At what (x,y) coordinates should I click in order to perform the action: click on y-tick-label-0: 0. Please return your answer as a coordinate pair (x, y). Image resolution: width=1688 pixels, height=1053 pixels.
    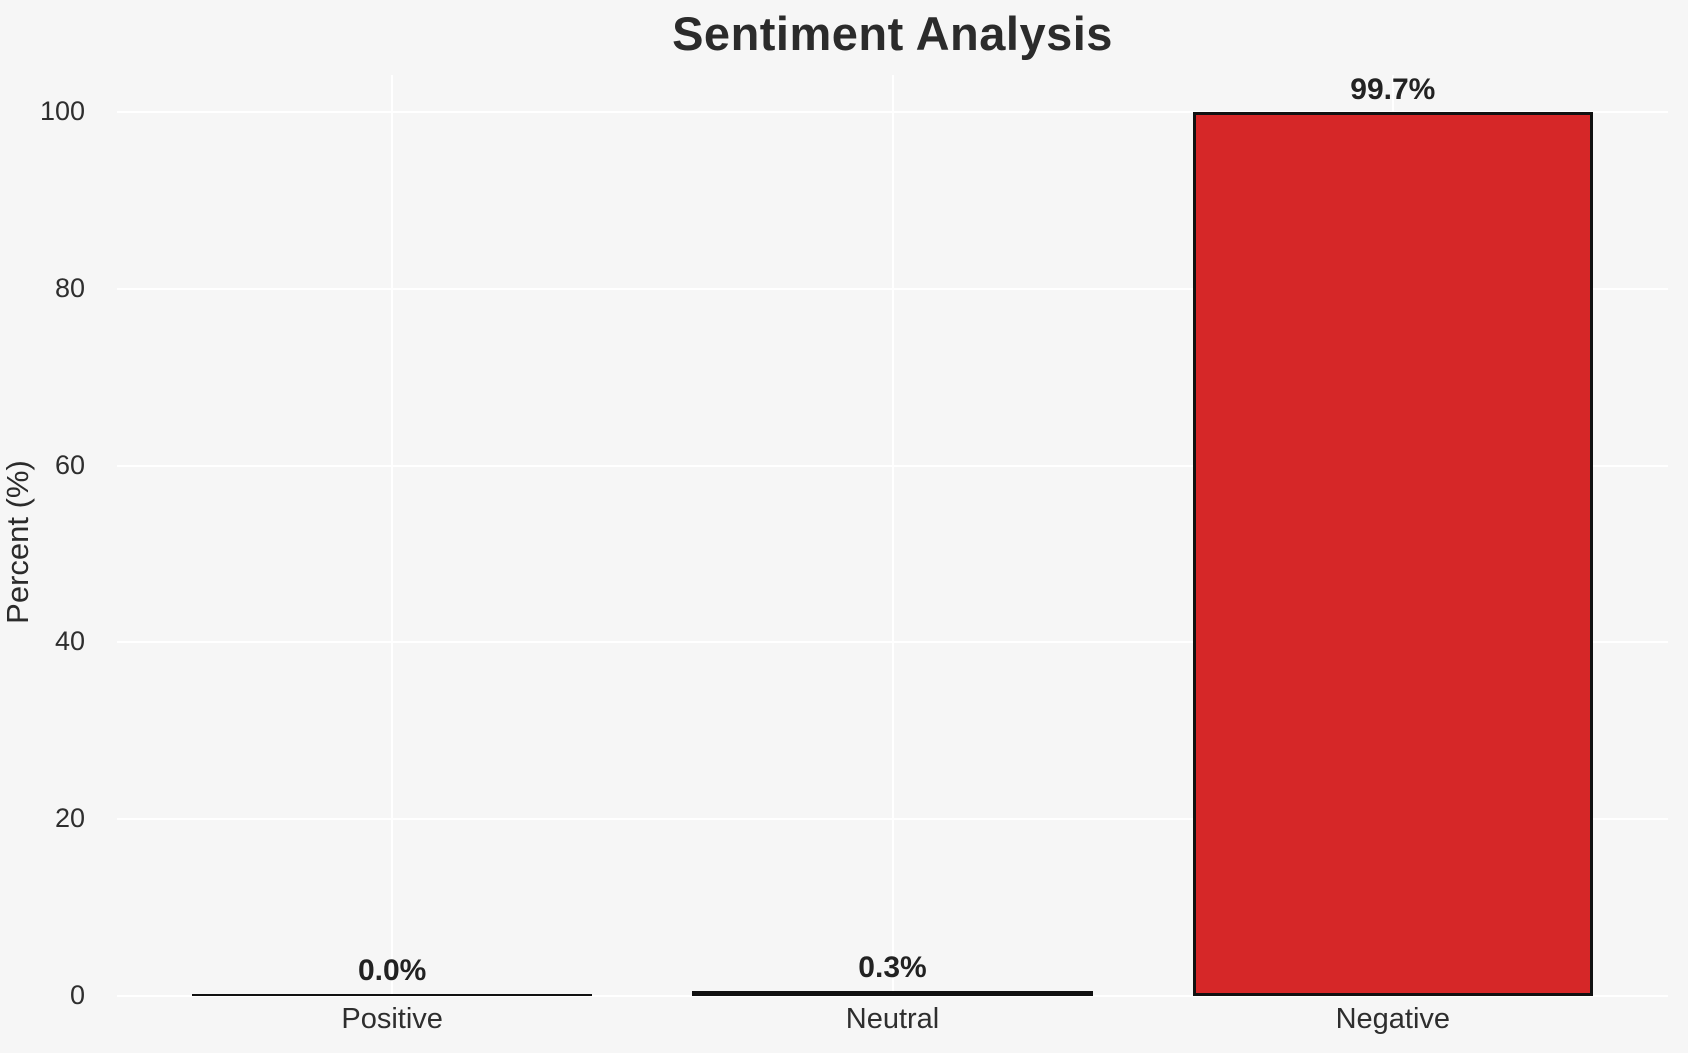
    Looking at the image, I should click on (77, 995).